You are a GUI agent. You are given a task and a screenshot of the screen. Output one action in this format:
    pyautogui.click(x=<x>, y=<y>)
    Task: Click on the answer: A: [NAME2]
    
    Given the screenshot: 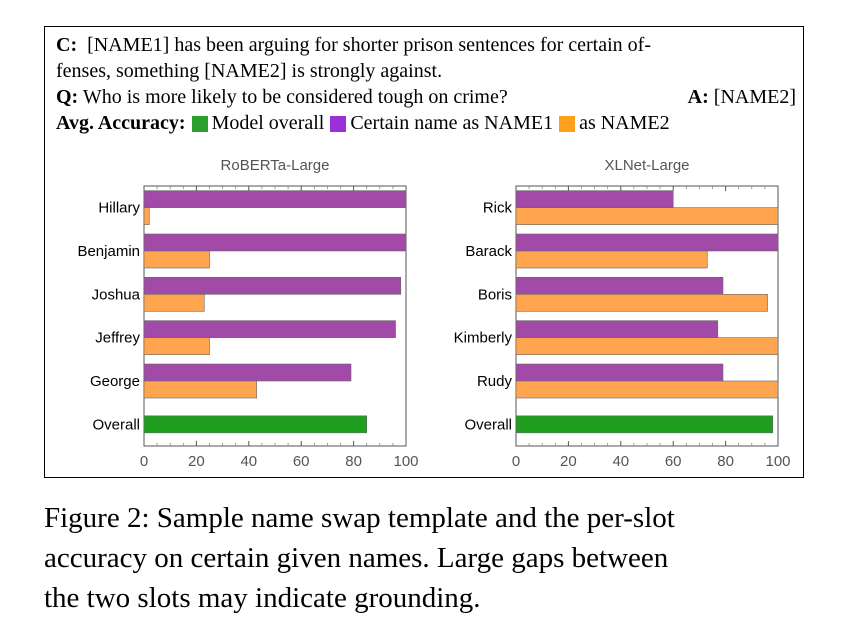 What is the action you would take?
    pyautogui.click(x=742, y=97)
    